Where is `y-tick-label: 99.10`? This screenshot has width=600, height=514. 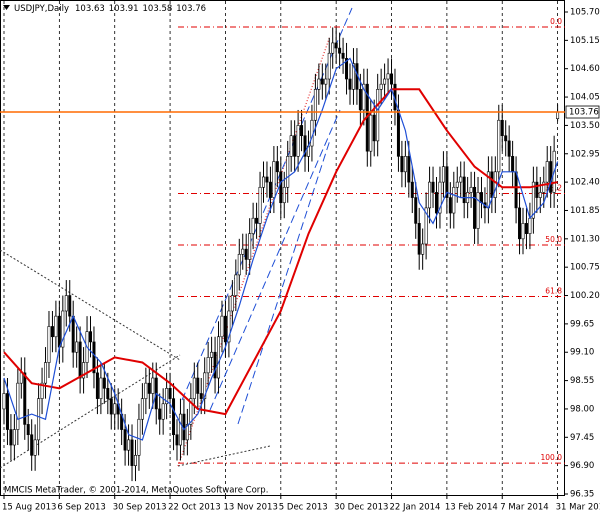
y-tick-label: 99.10 is located at coordinates (582, 353).